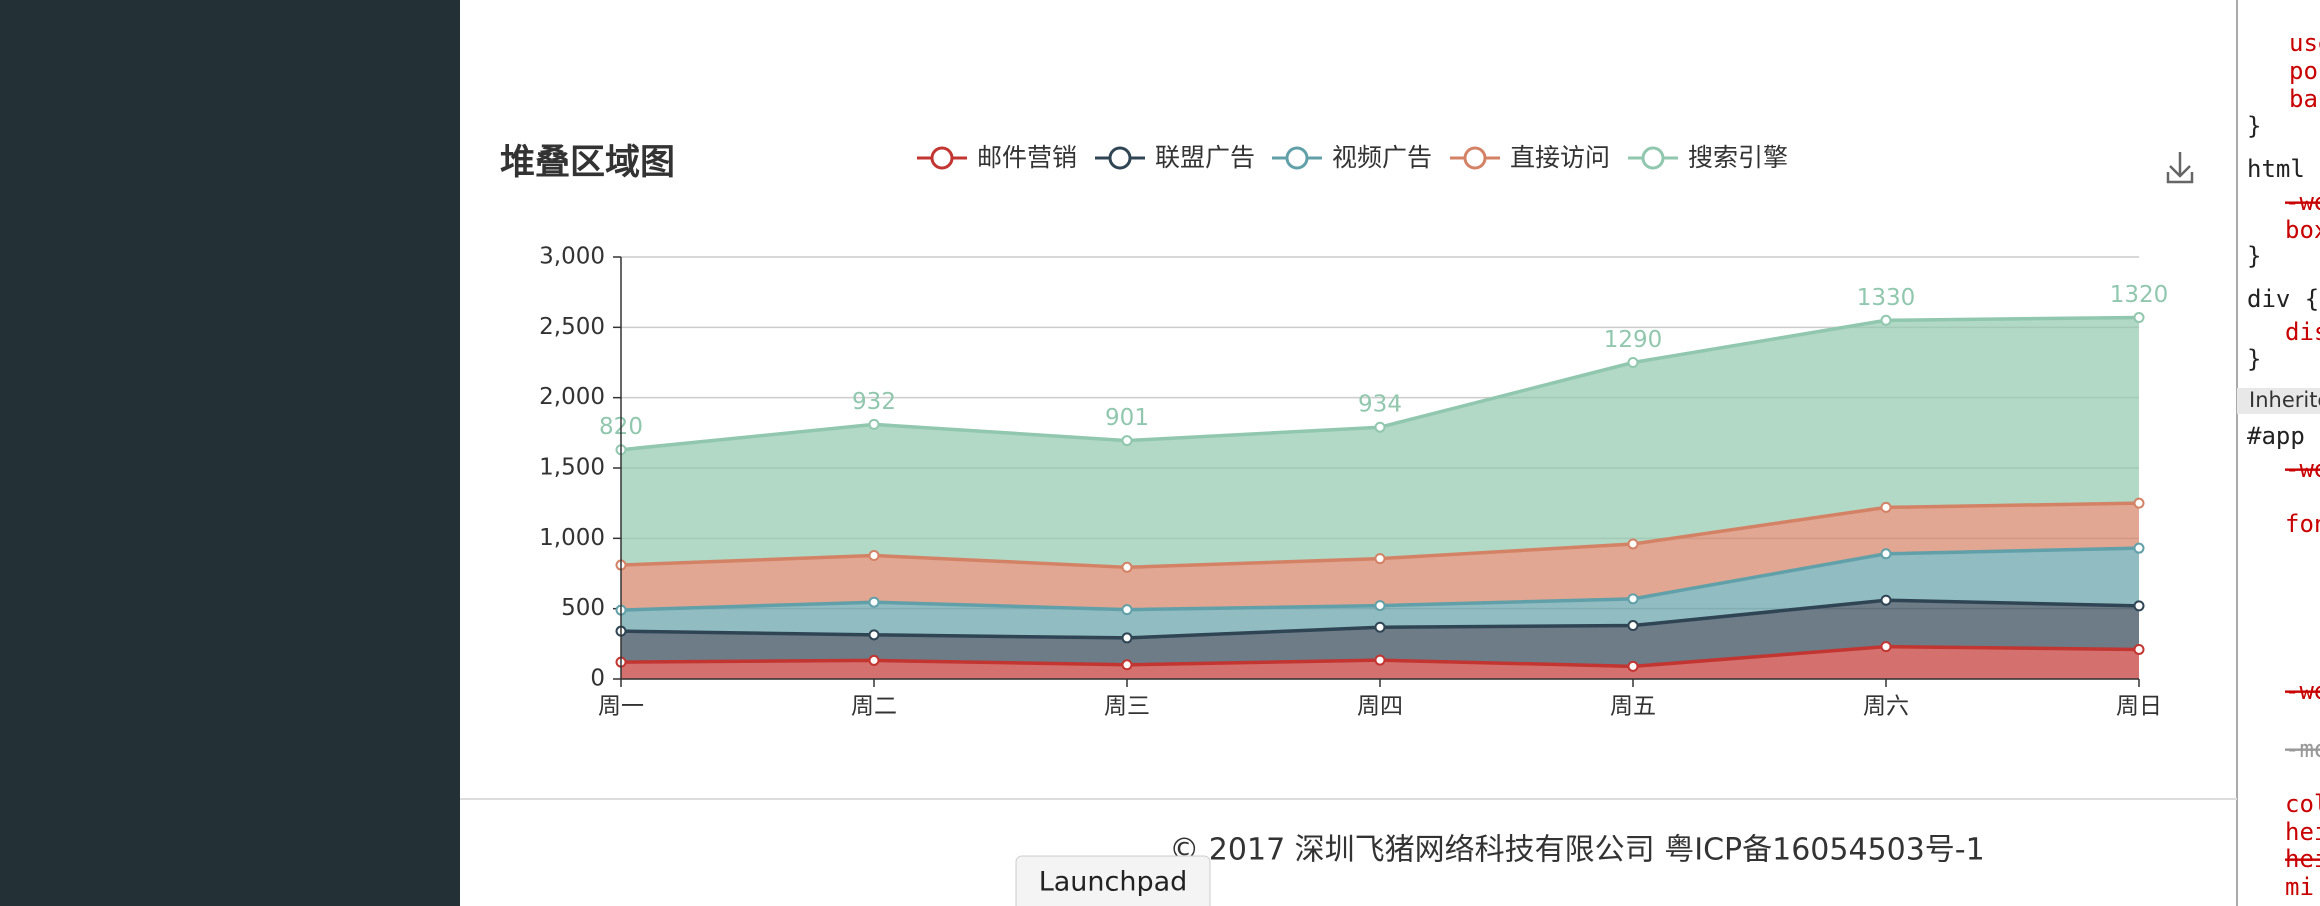 The image size is (2320, 906). Describe the element at coordinates (2139, 295) in the screenshot. I see `data-label: 1320` at that location.